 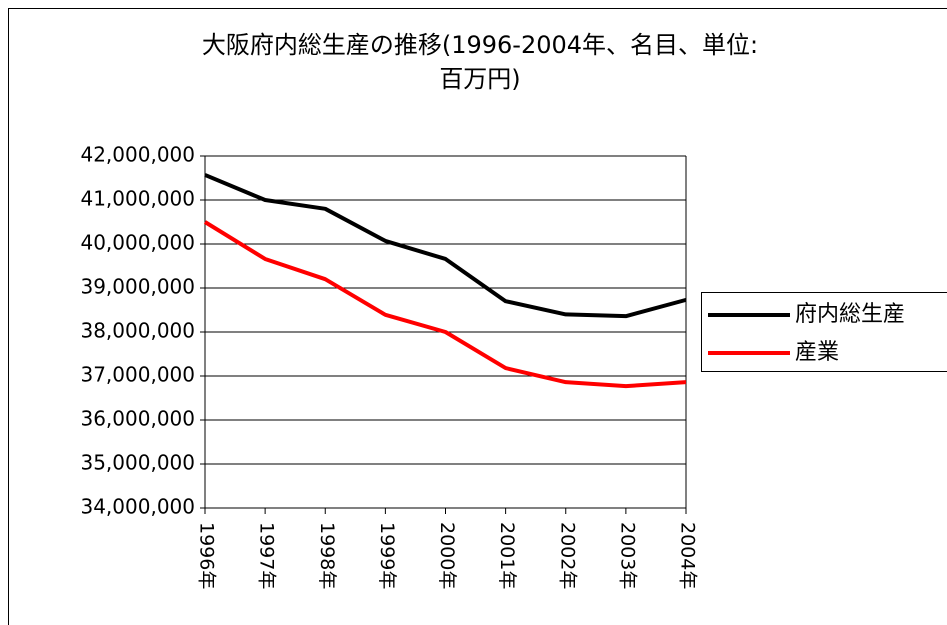 I want to click on legend-label: 産業, so click(x=817, y=352).